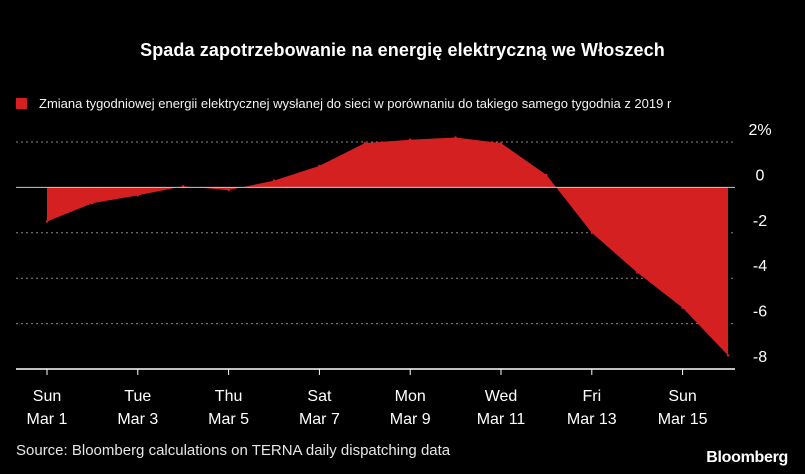 The image size is (805, 474). Describe the element at coordinates (137, 396) in the screenshot. I see `x-tick-label-day: Tue` at that location.